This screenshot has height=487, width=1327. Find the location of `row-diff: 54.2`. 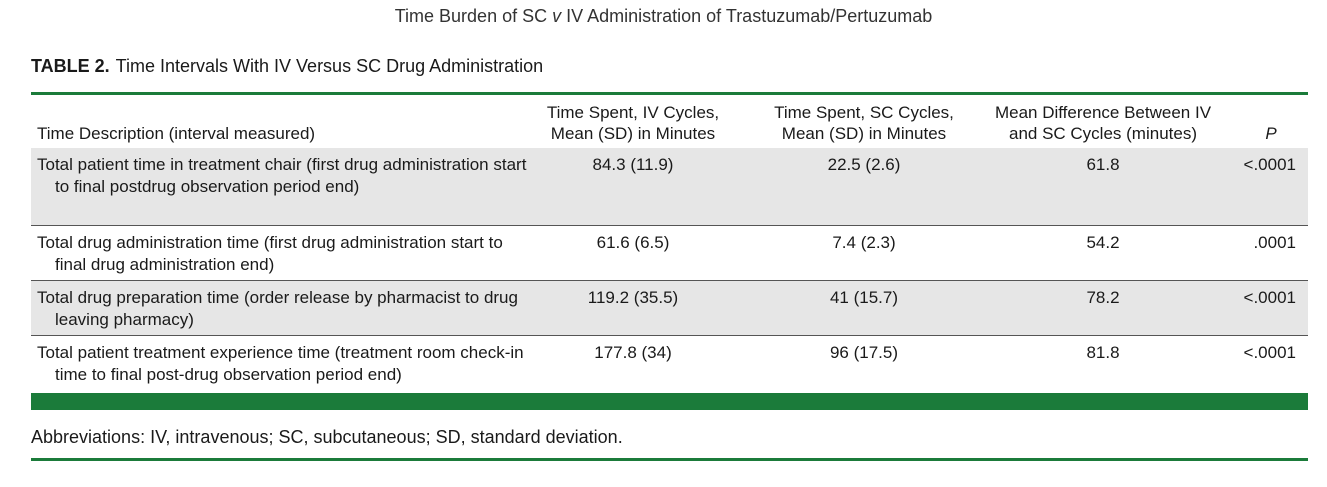

row-diff: 54.2 is located at coordinates (1103, 242).